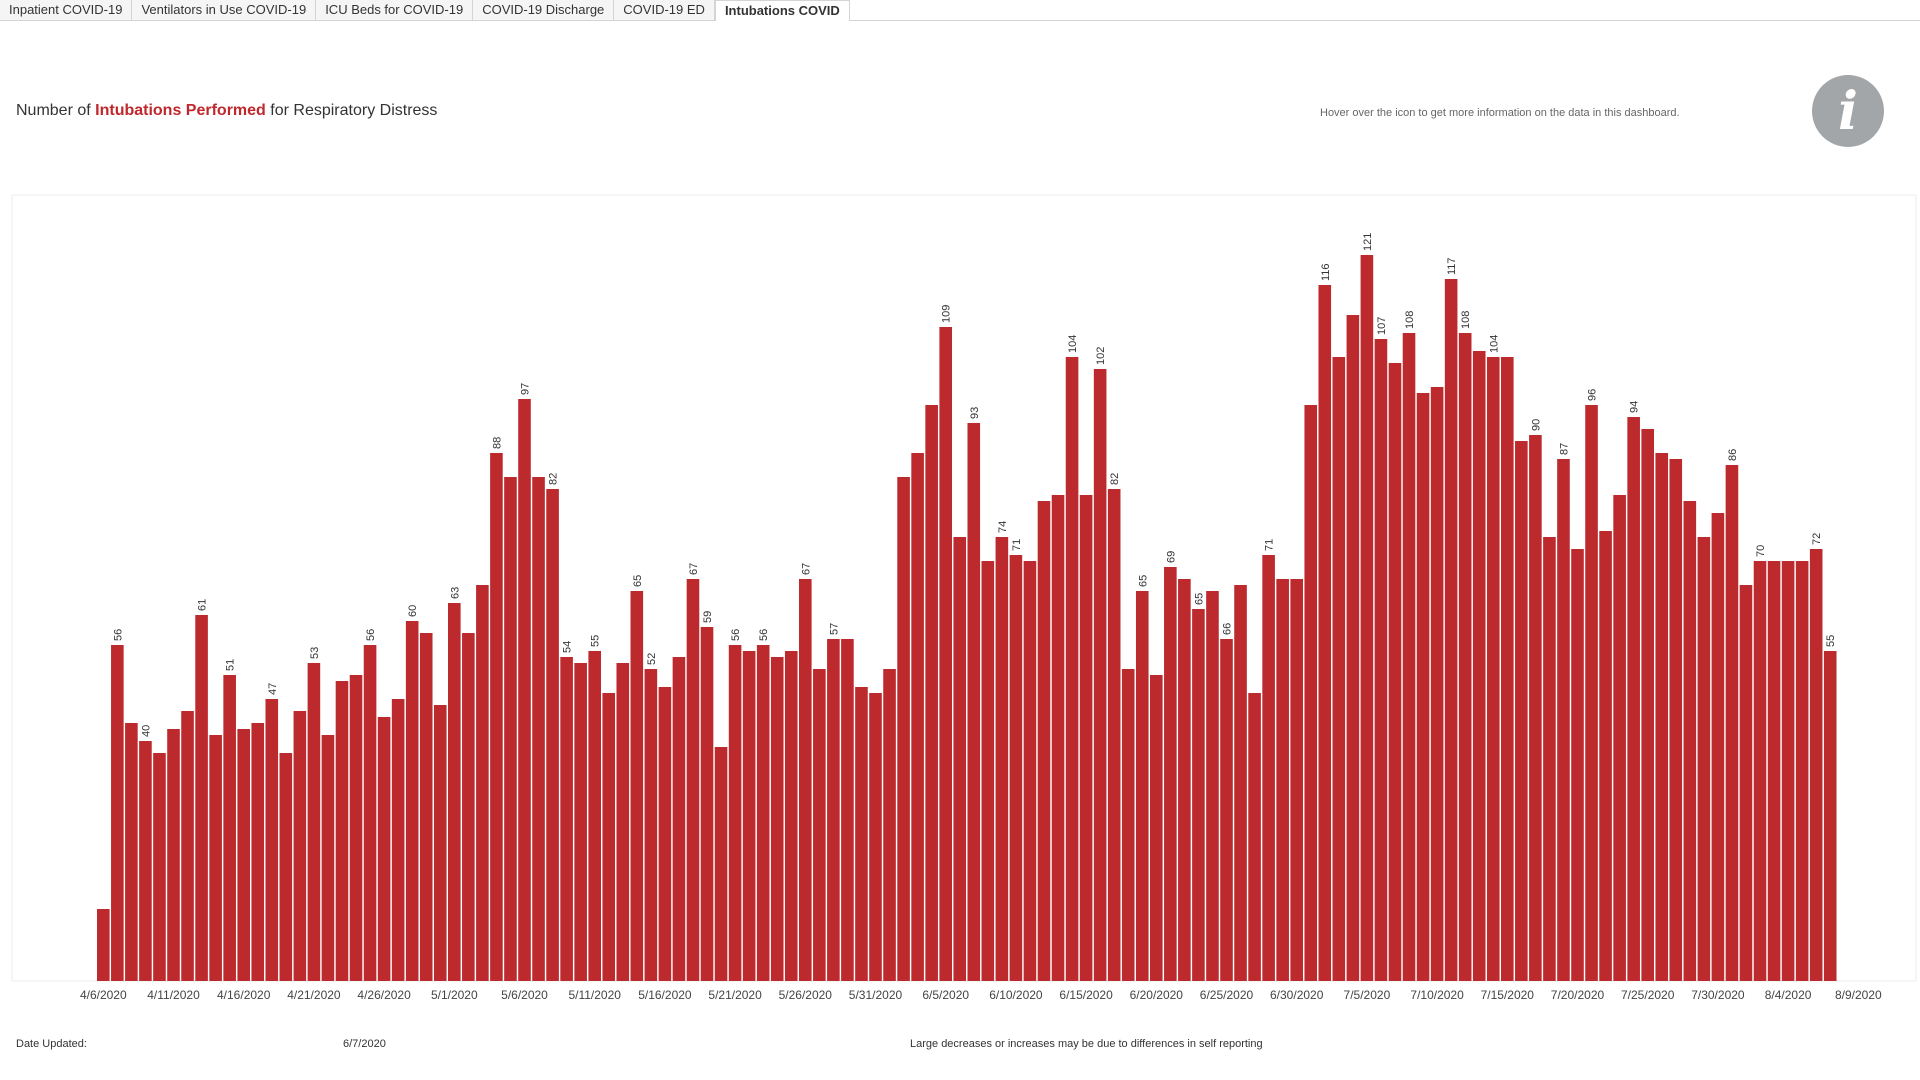  Describe the element at coordinates (782, 10) in the screenshot. I see `tab-intubations-covid: Intubations COVID` at that location.